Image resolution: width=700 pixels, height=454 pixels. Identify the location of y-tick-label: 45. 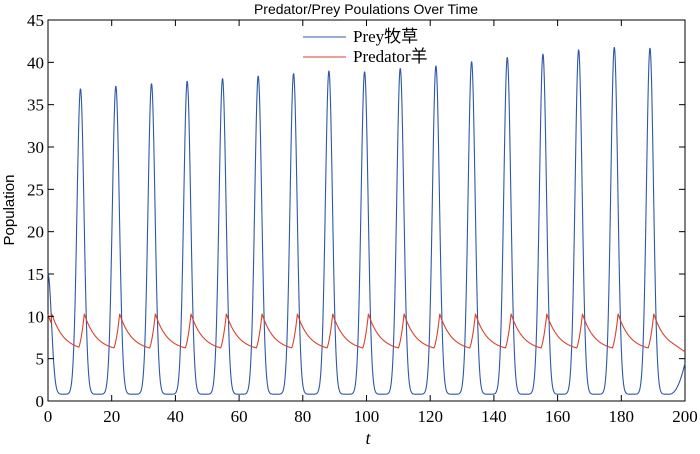
(35, 20).